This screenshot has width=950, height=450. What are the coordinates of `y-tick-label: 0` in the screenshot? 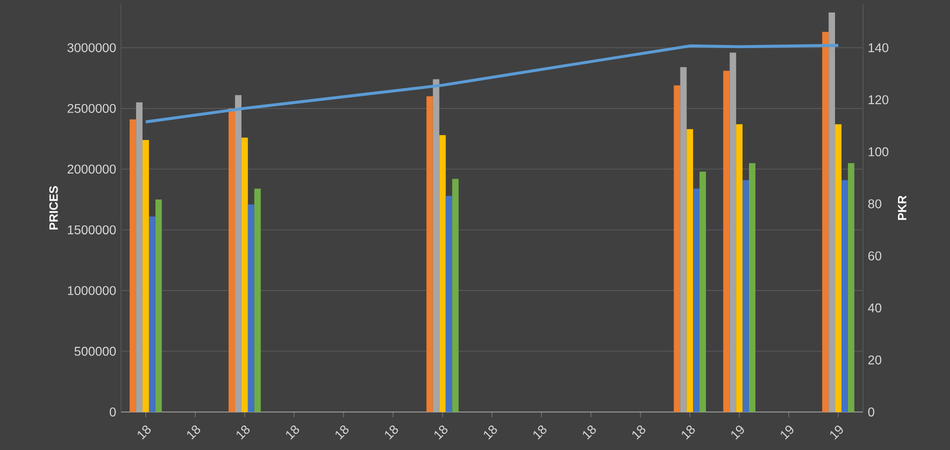 It's located at (113, 412).